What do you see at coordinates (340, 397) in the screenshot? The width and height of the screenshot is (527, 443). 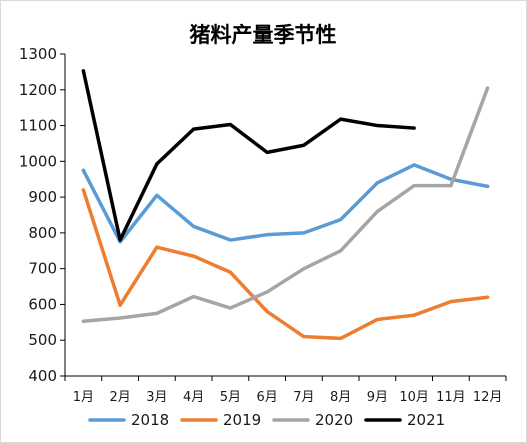 I see `x-tick-label: 8月` at bounding box center [340, 397].